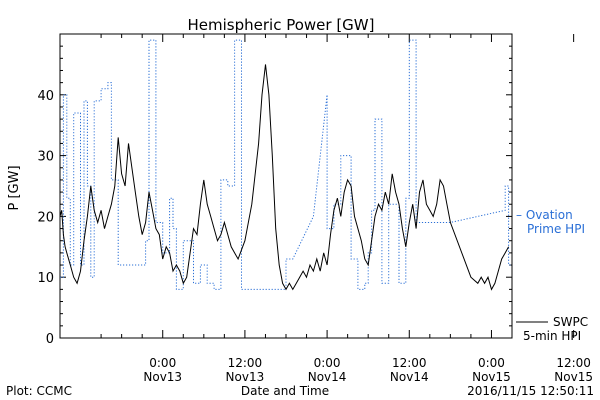  Describe the element at coordinates (285, 391) in the screenshot. I see `x-axis-label: Date and Time` at that location.